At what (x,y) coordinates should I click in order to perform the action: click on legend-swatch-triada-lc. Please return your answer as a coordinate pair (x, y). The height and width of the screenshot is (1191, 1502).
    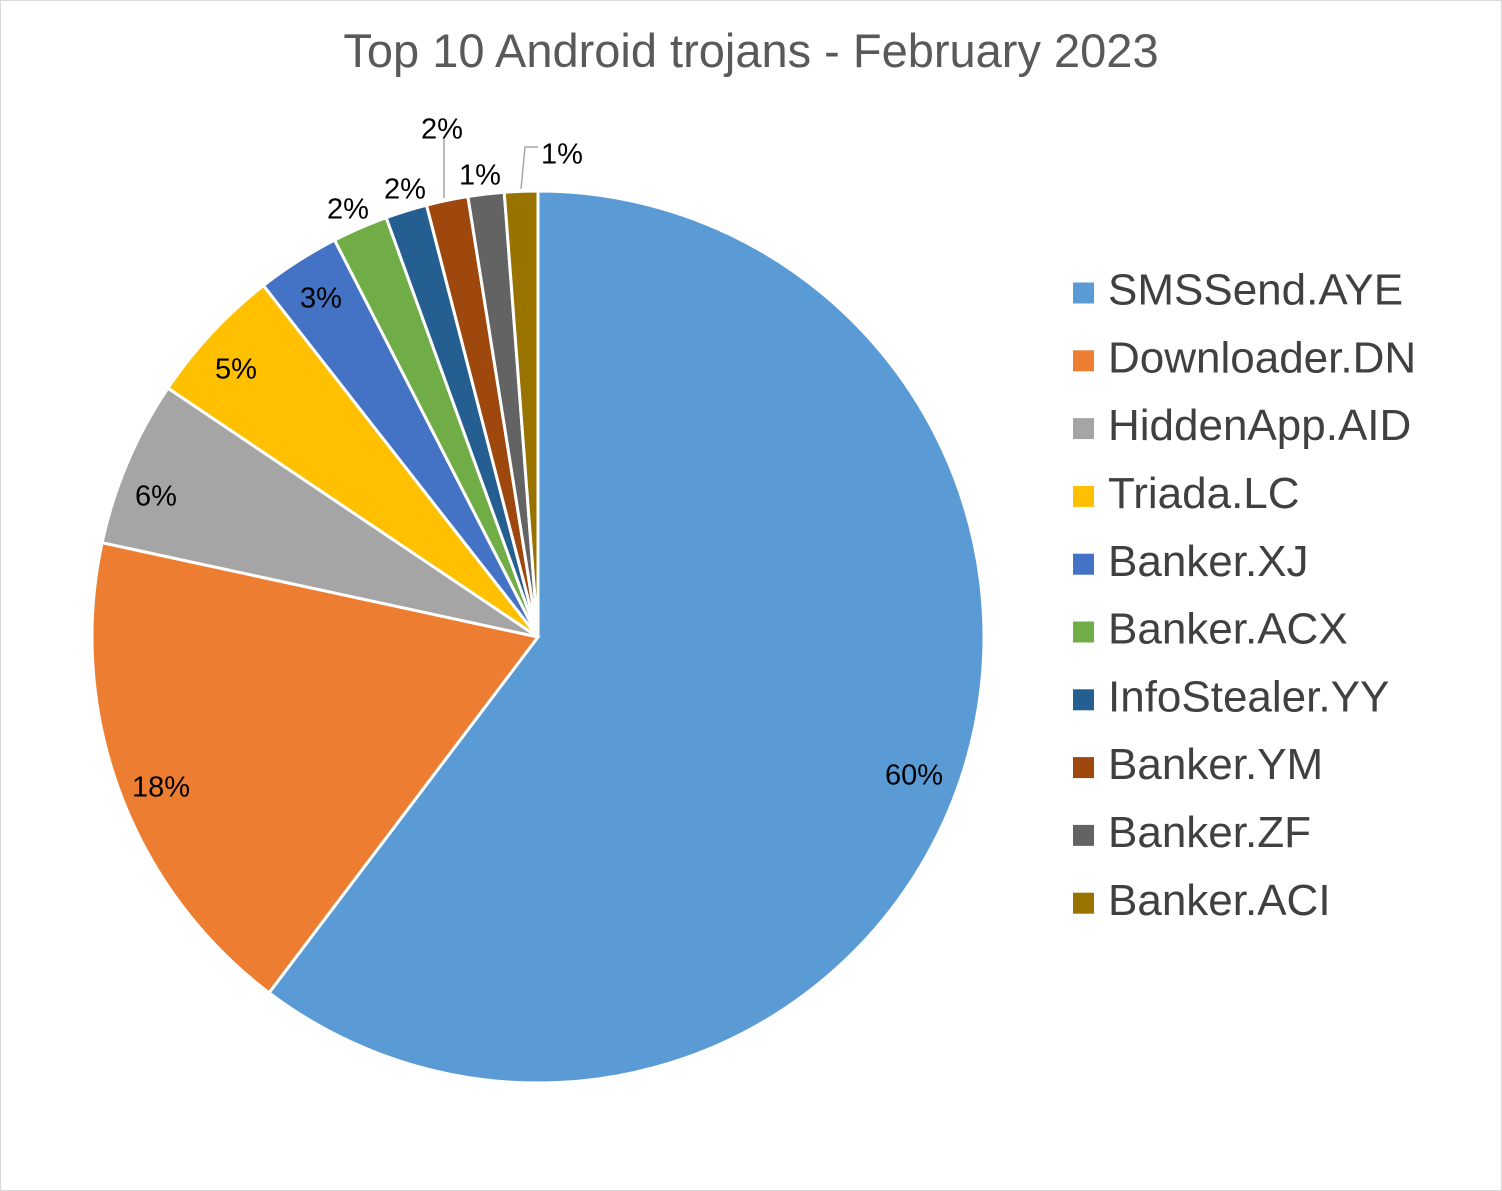
    Looking at the image, I should click on (1083, 496).